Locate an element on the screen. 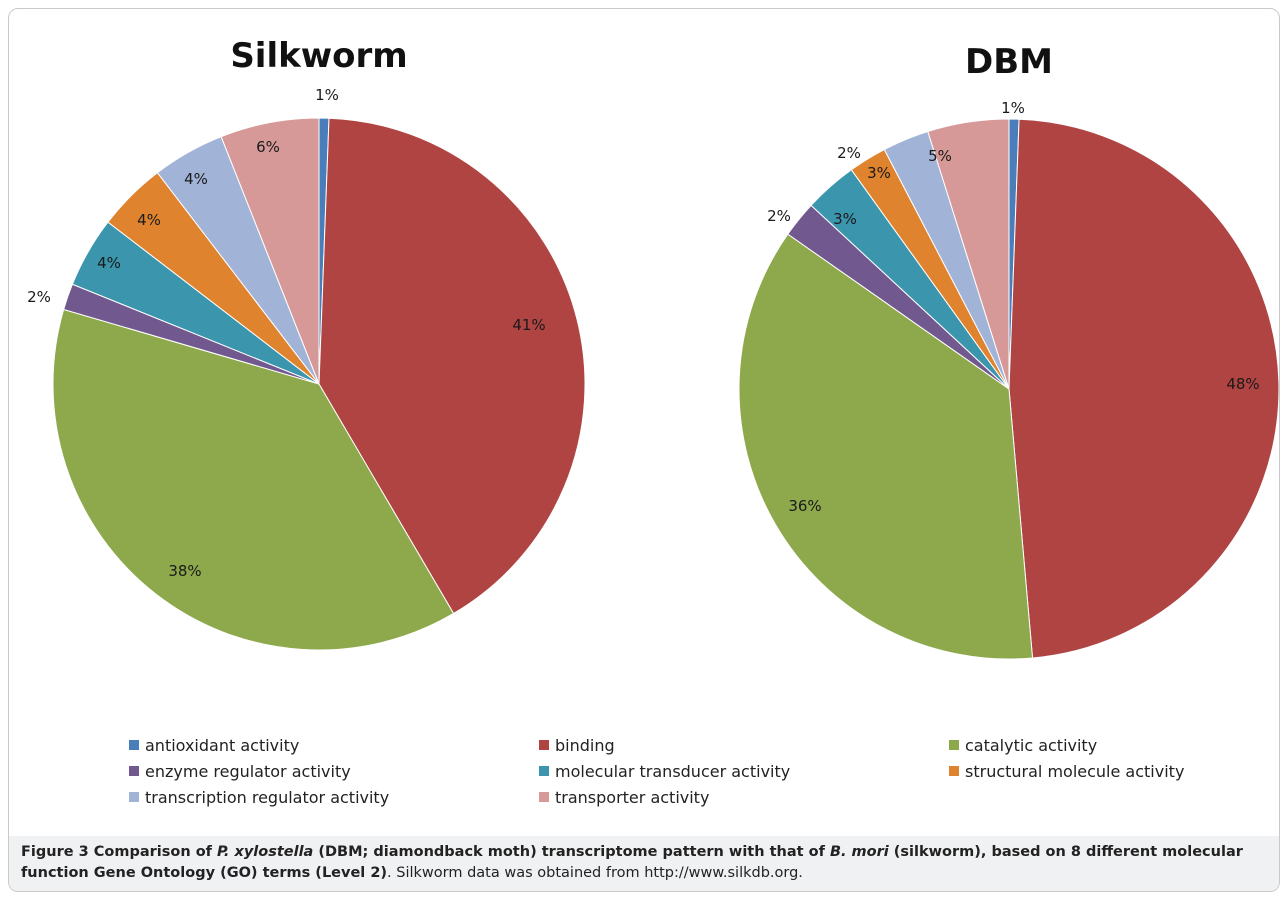 This screenshot has width=1284, height=901. silkworm-data-label-enzyme-regulator: 2% is located at coordinates (39, 297).